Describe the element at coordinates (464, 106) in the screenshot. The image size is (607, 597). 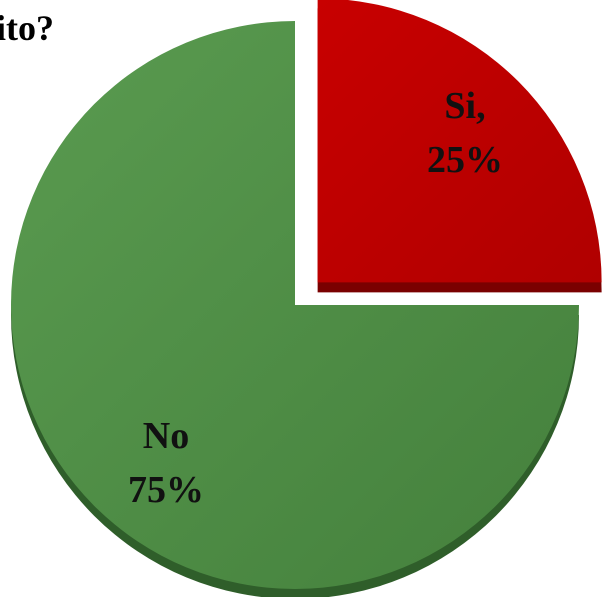
I see `slice-label-si-name: Si,` at that location.